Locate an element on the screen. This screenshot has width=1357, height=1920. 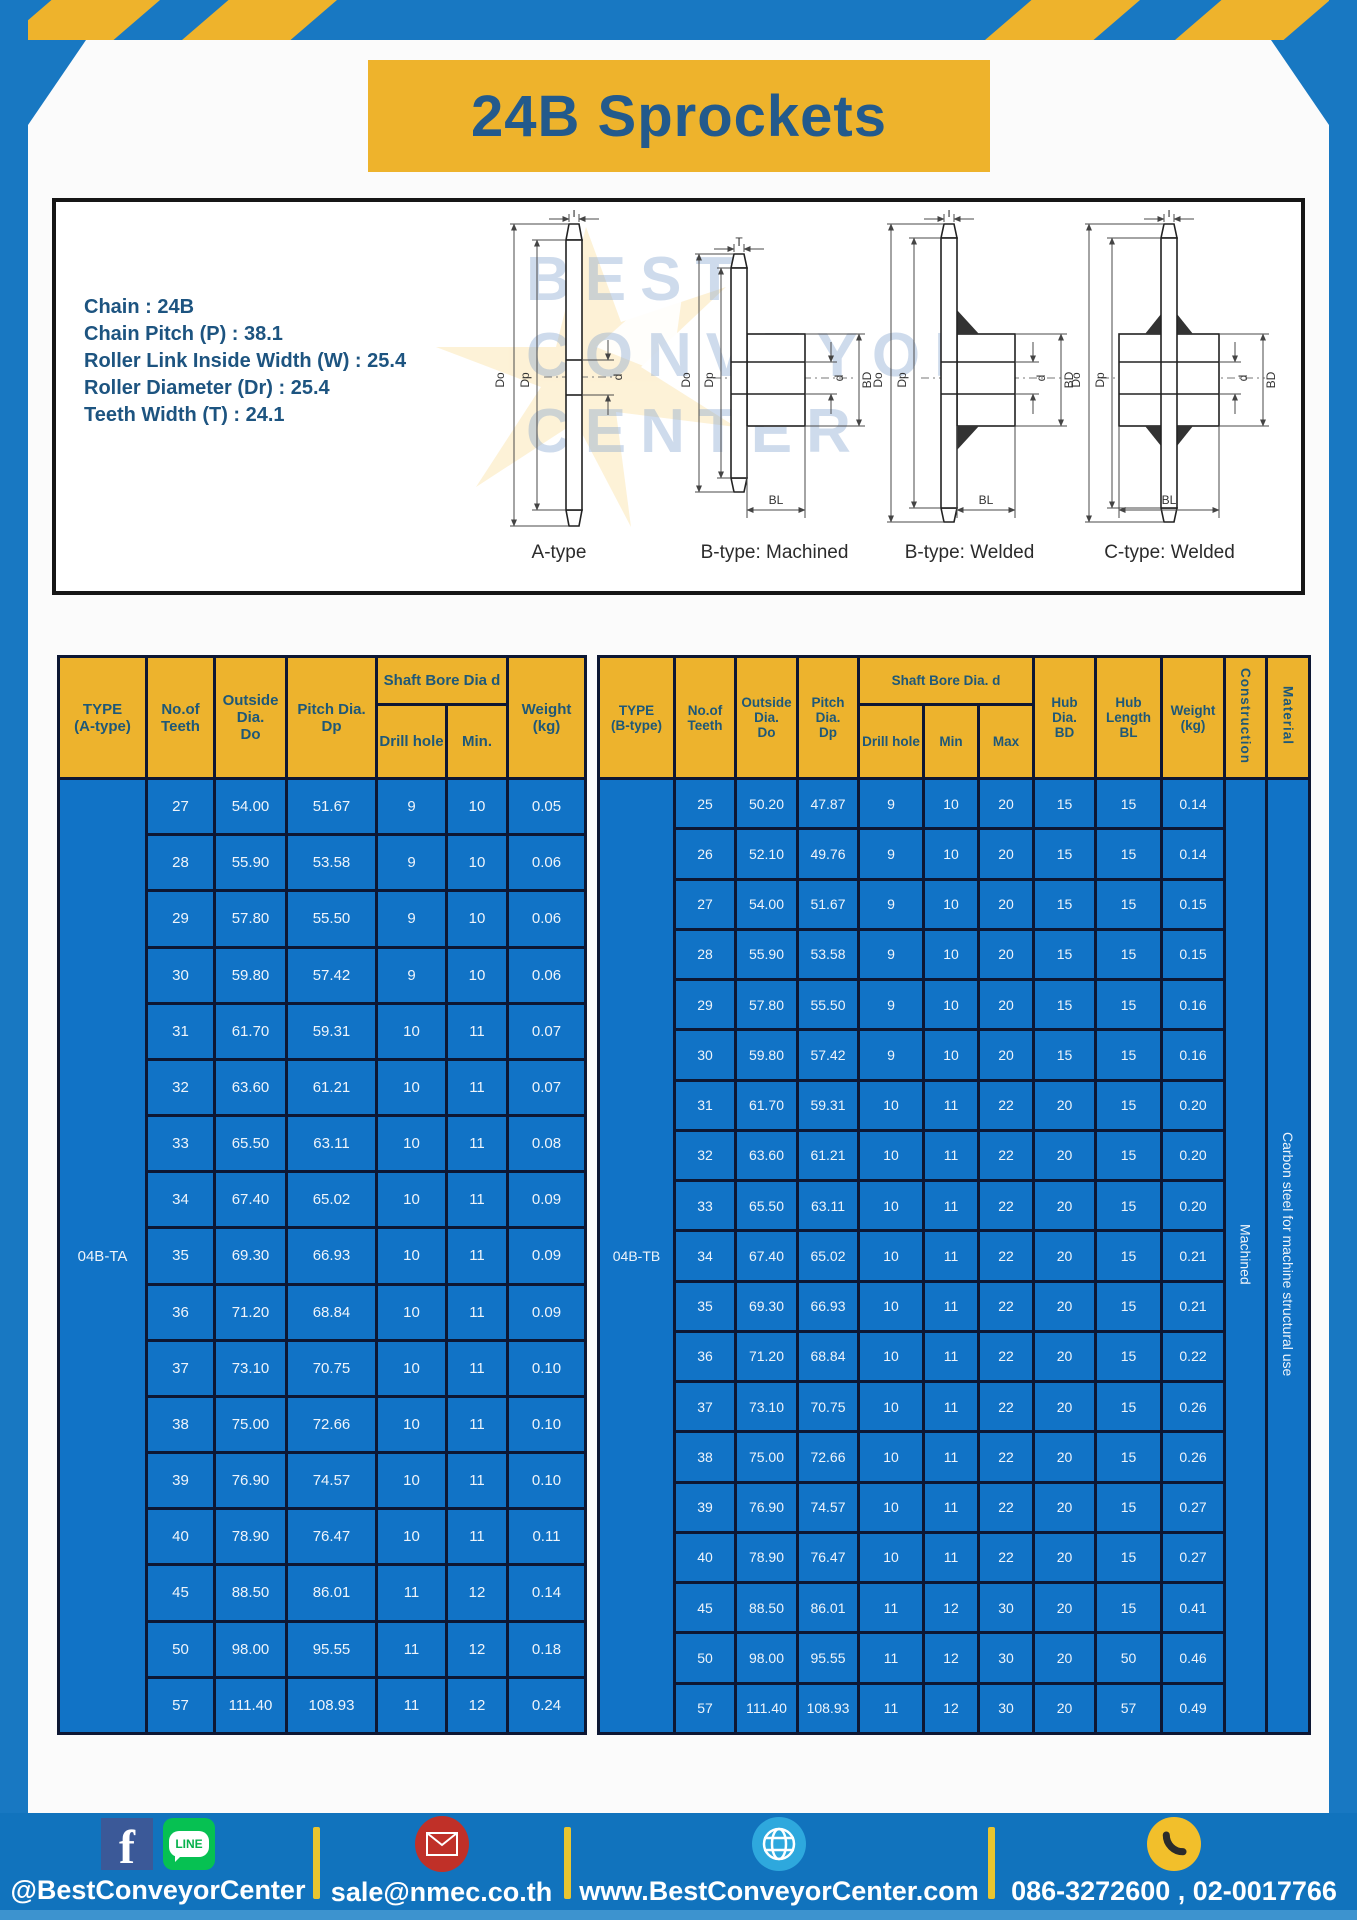
table-row: 36 71.20 68.84 10 11 22 20 15 0.22 is located at coordinates (954, 1356).